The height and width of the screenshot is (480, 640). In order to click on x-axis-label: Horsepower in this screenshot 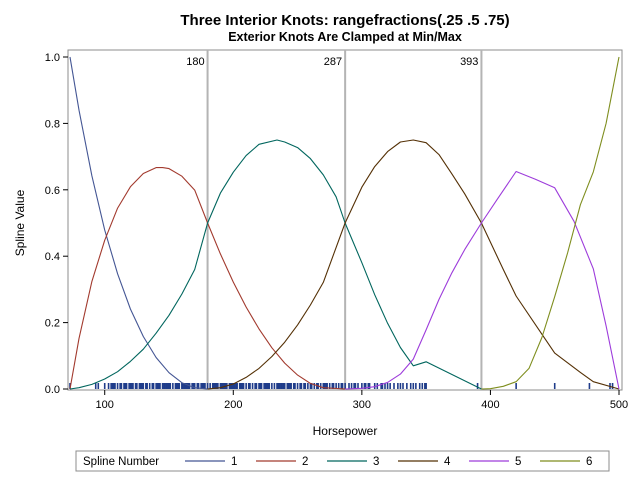, I will do `click(345, 431)`.